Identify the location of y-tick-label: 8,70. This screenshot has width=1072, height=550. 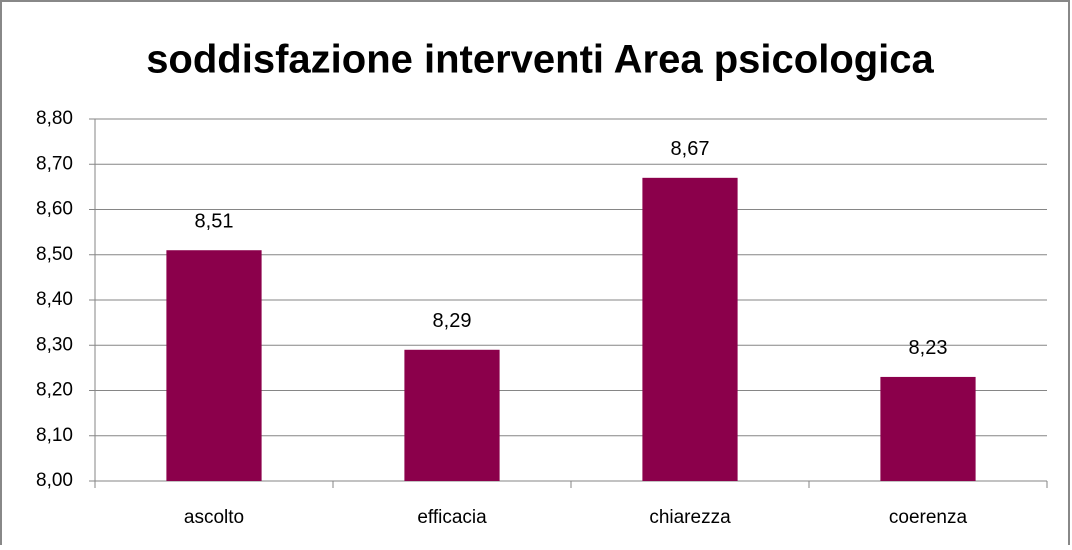
(54, 163).